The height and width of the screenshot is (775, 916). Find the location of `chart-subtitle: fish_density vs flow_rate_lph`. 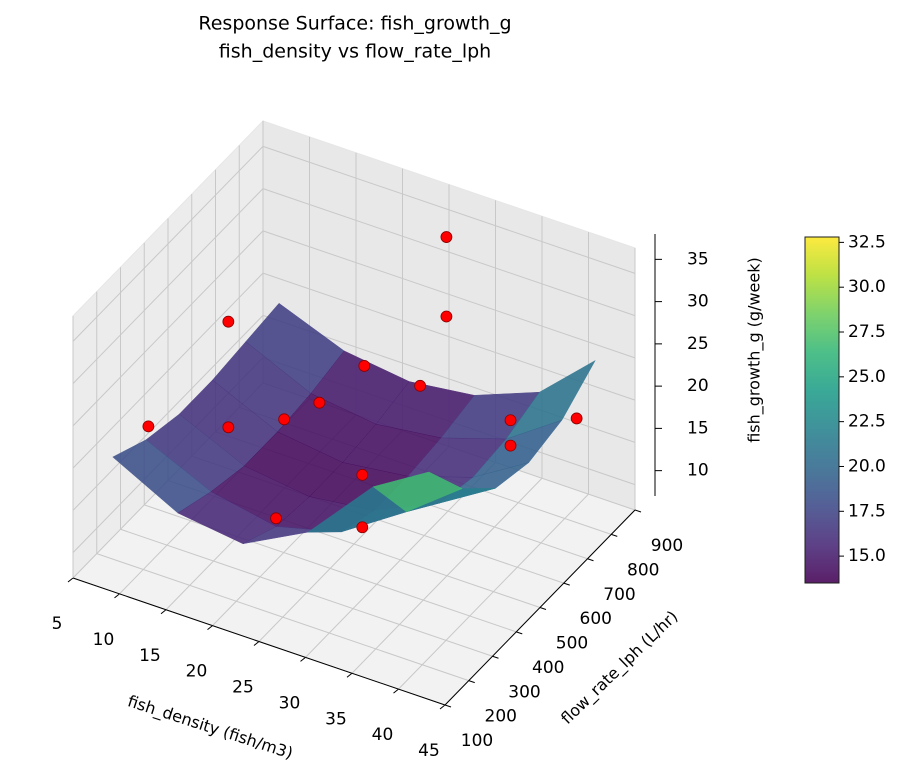

chart-subtitle: fish_density vs flow_rate_lph is located at coordinates (355, 52).